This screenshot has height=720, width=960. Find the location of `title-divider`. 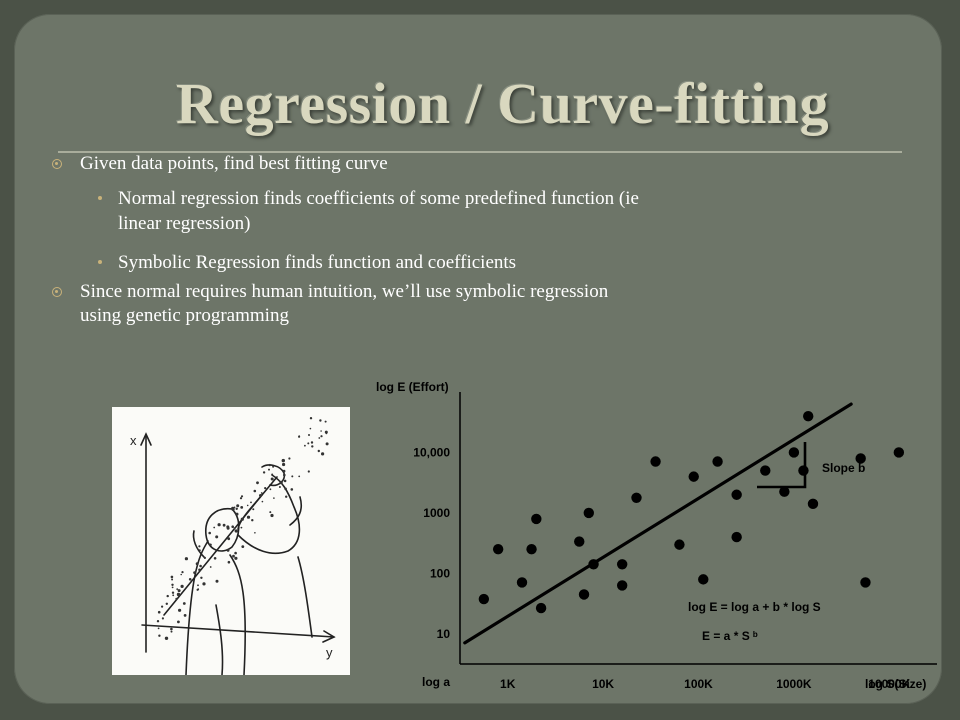

title-divider is located at coordinates (480, 152).